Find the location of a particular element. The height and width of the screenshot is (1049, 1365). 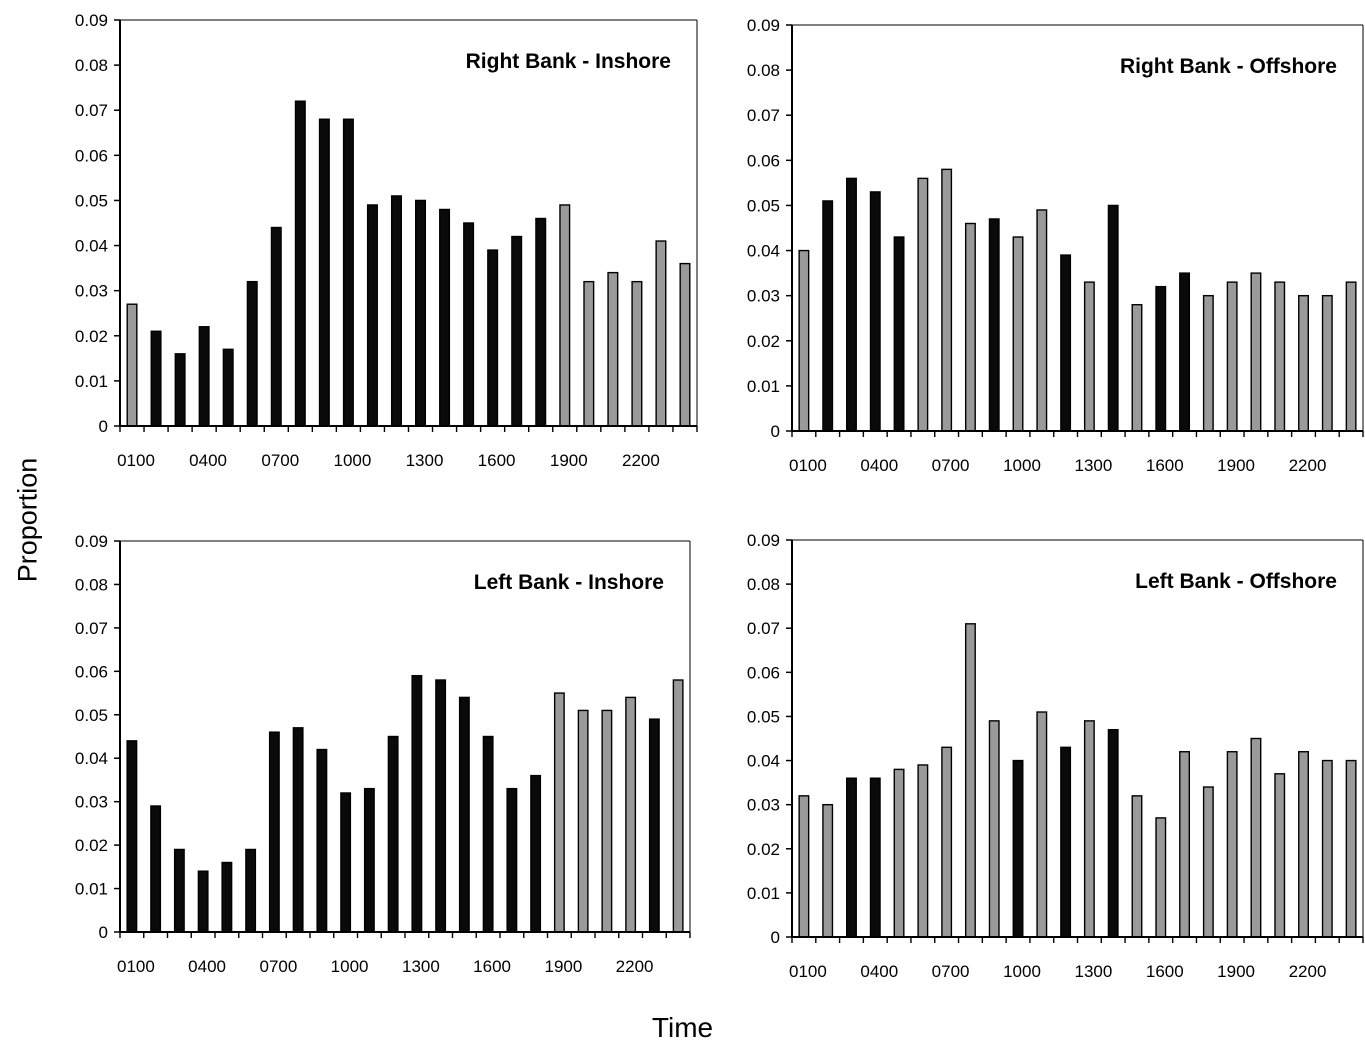

panel-title: Left Bank - Offshore is located at coordinates (1236, 581).